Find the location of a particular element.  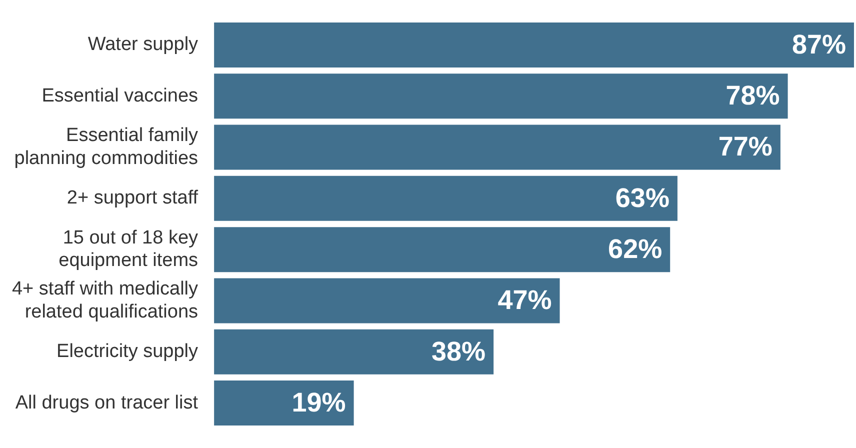

y-tick-label: 2+ support staff is located at coordinates (132, 198).